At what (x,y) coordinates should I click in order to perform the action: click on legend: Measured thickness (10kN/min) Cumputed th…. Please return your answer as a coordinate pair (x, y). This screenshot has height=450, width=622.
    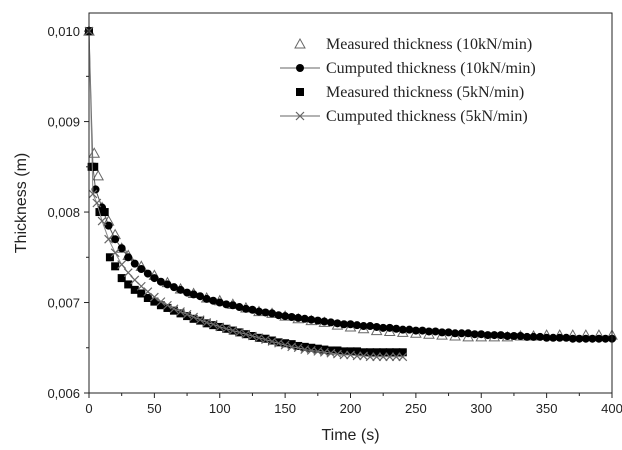
    Looking at the image, I should click on (408, 80).